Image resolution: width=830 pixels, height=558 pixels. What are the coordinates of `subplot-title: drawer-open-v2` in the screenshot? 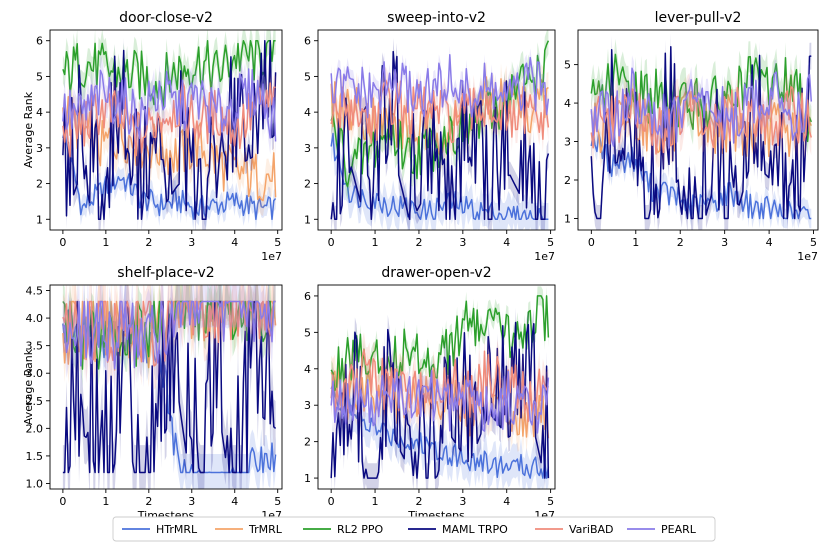 It's located at (436, 273).